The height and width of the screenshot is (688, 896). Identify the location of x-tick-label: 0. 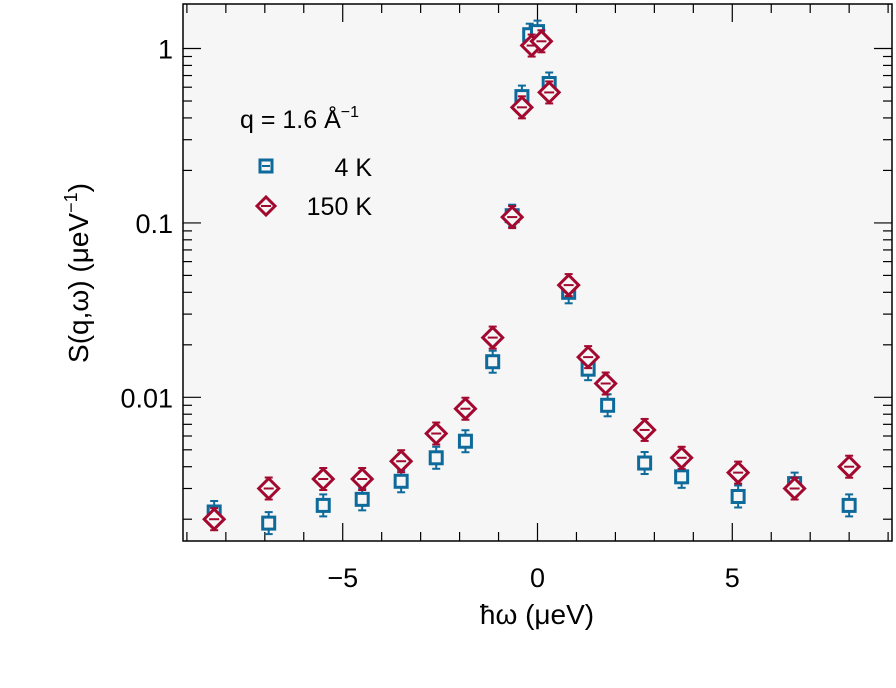
(537, 578).